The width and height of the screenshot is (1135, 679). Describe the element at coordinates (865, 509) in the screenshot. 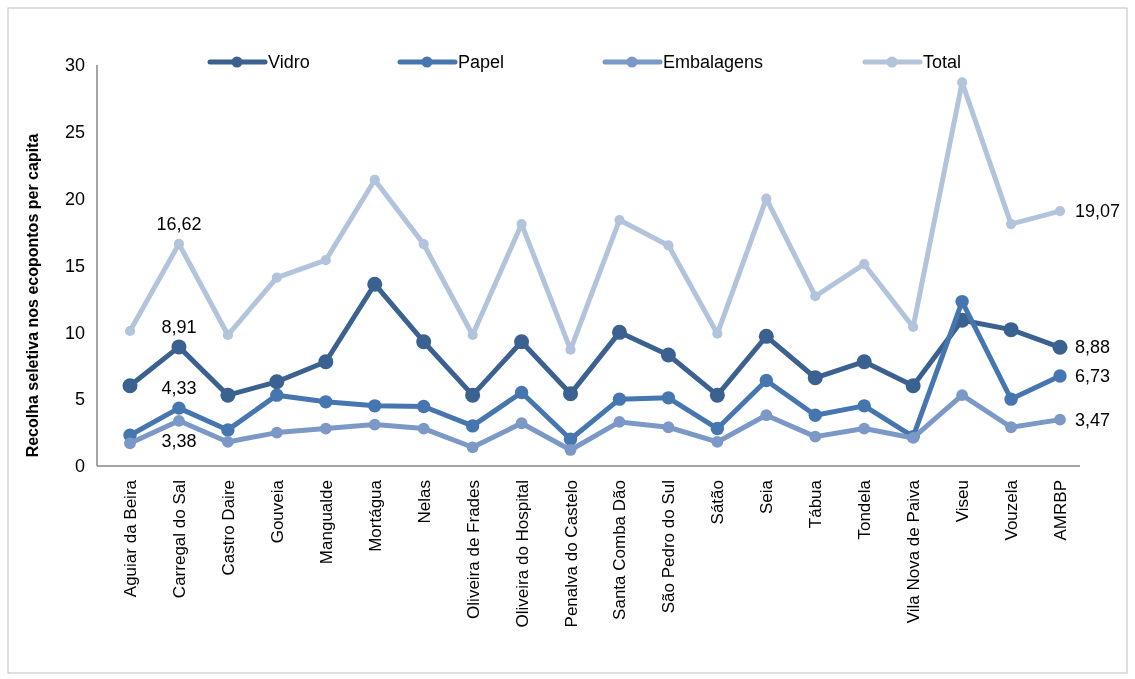

I see `x-tick-label: Tondela` at that location.